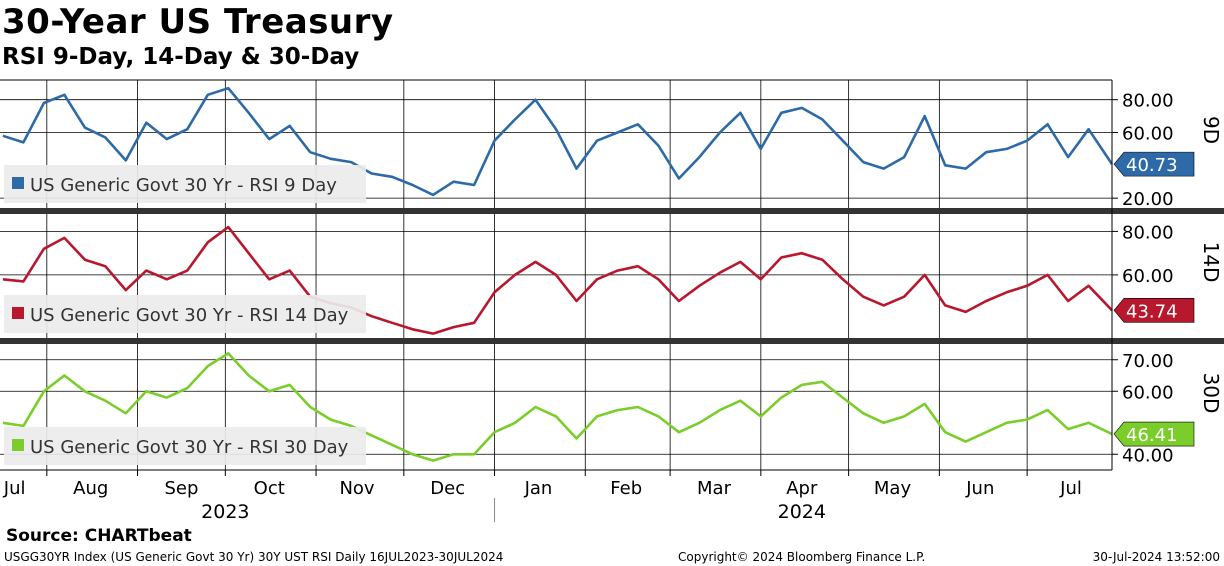 This screenshot has width=1224, height=566. I want to click on x-tick-label: Jan, so click(538, 488).